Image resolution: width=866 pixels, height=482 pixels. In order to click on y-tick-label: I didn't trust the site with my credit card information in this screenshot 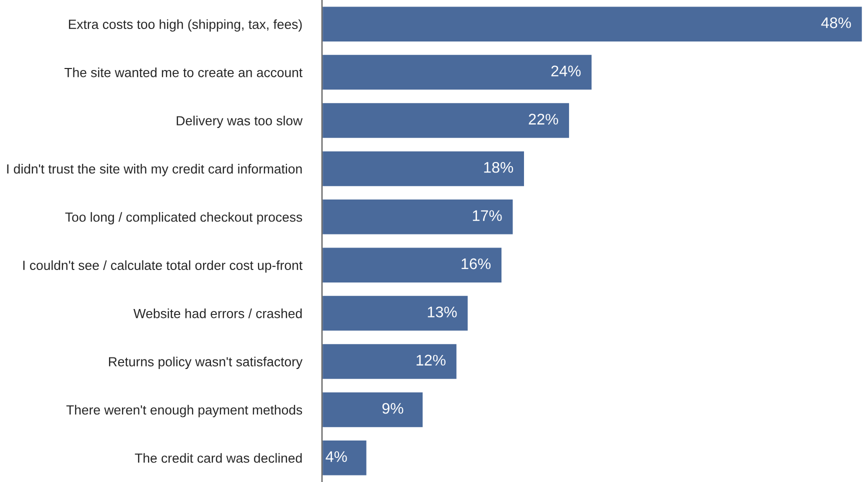, I will do `click(154, 170)`.